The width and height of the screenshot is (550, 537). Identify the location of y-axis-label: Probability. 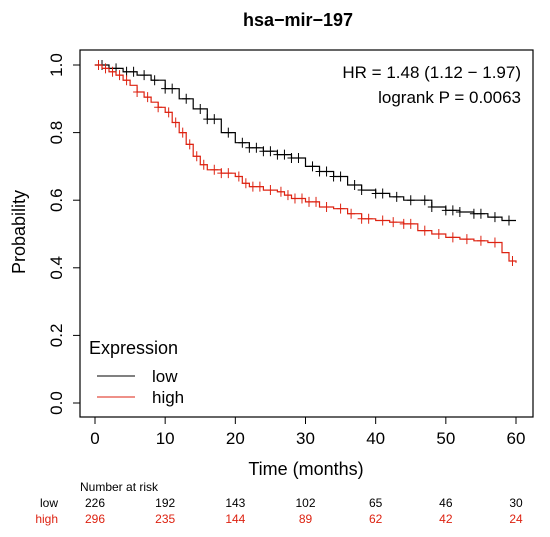
(19, 232).